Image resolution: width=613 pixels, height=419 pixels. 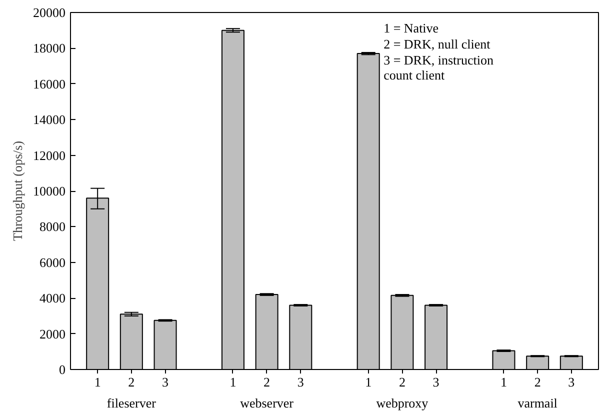 What do you see at coordinates (49, 48) in the screenshot?
I see `y-tick-label: 18000` at bounding box center [49, 48].